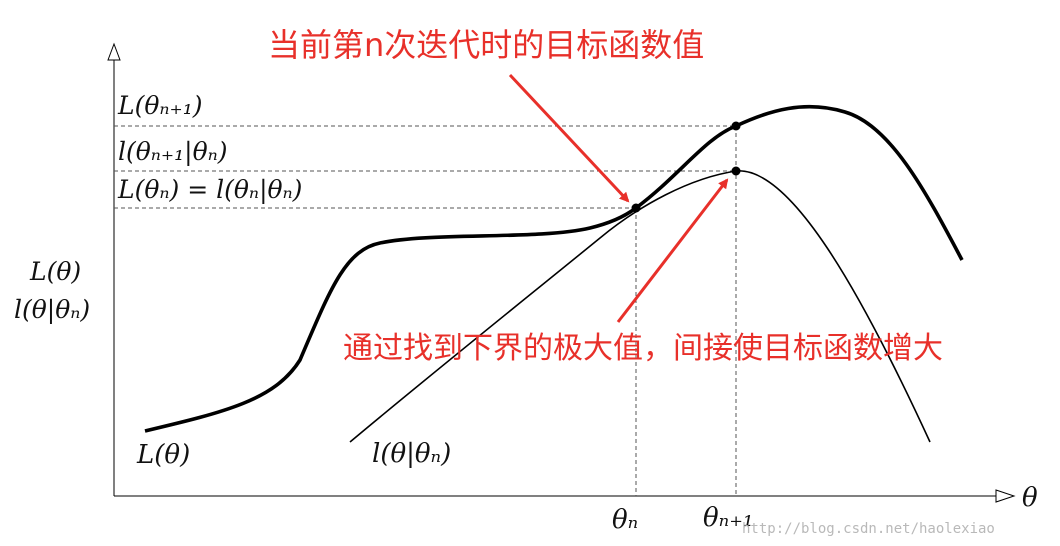 The width and height of the screenshot is (1060, 546). I want to click on arrow-current-value, so click(569, 138).